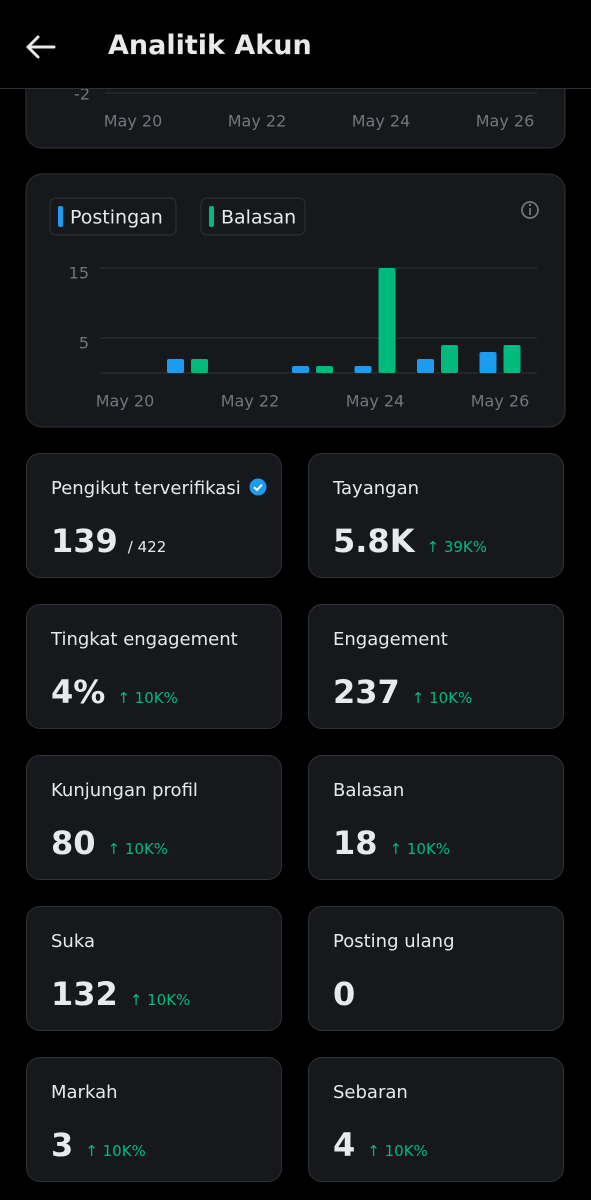 This screenshot has height=1200, width=591. Describe the element at coordinates (355, 843) in the screenshot. I see `stat-number: 18` at that location.